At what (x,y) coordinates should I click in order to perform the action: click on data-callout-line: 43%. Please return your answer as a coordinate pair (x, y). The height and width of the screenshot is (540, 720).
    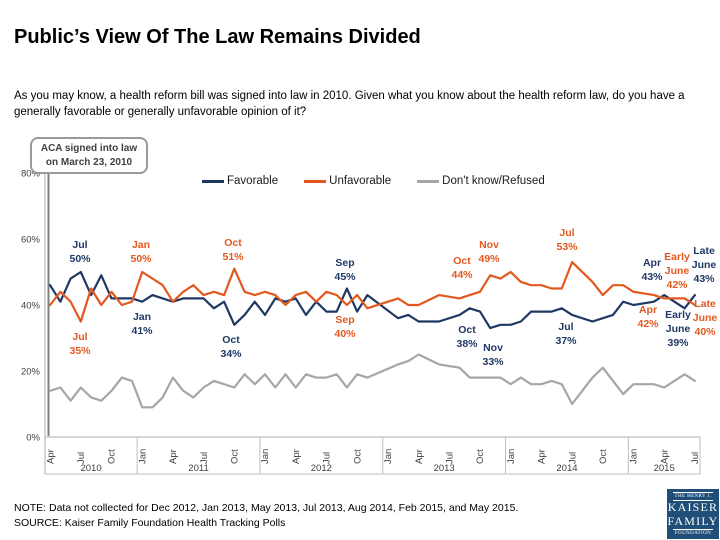
    Looking at the image, I should click on (652, 277).